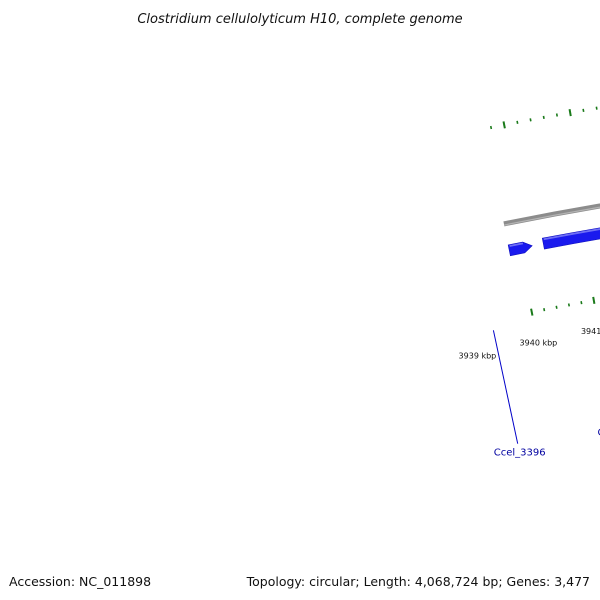  I want to click on gene-track, so click(553, 242).